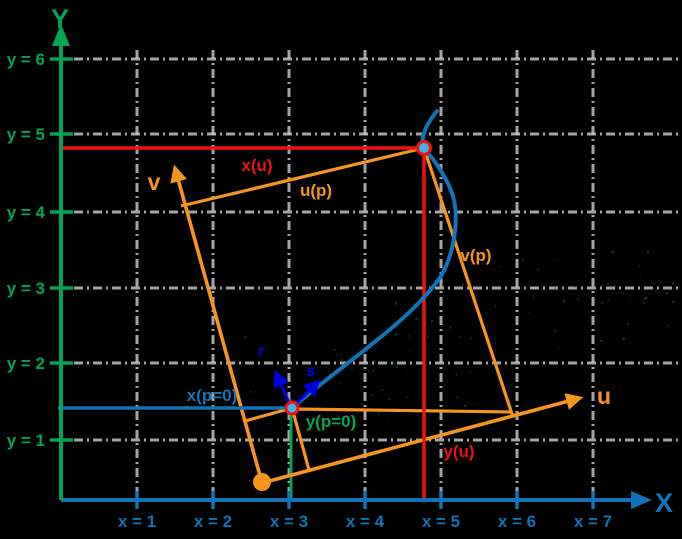 The height and width of the screenshot is (539, 682). I want to click on y-axis: y = 6 y = 5 y = 4 y = 3 y = 2 y = 1 Y, so click(40, 252).